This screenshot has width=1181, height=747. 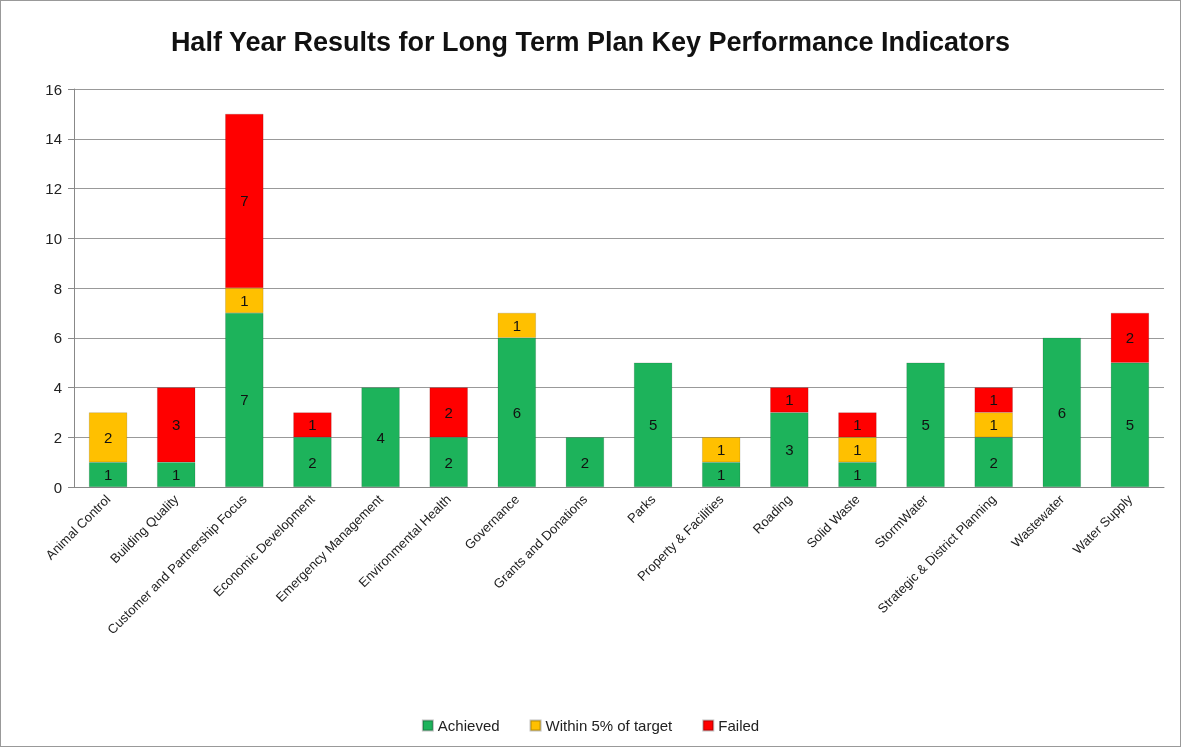 I want to click on y-tick-label: 8, so click(x=57, y=288).